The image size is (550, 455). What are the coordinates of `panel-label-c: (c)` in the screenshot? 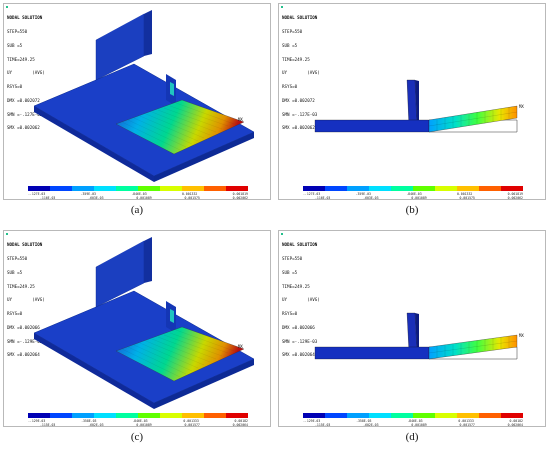 It's located at (137, 437).